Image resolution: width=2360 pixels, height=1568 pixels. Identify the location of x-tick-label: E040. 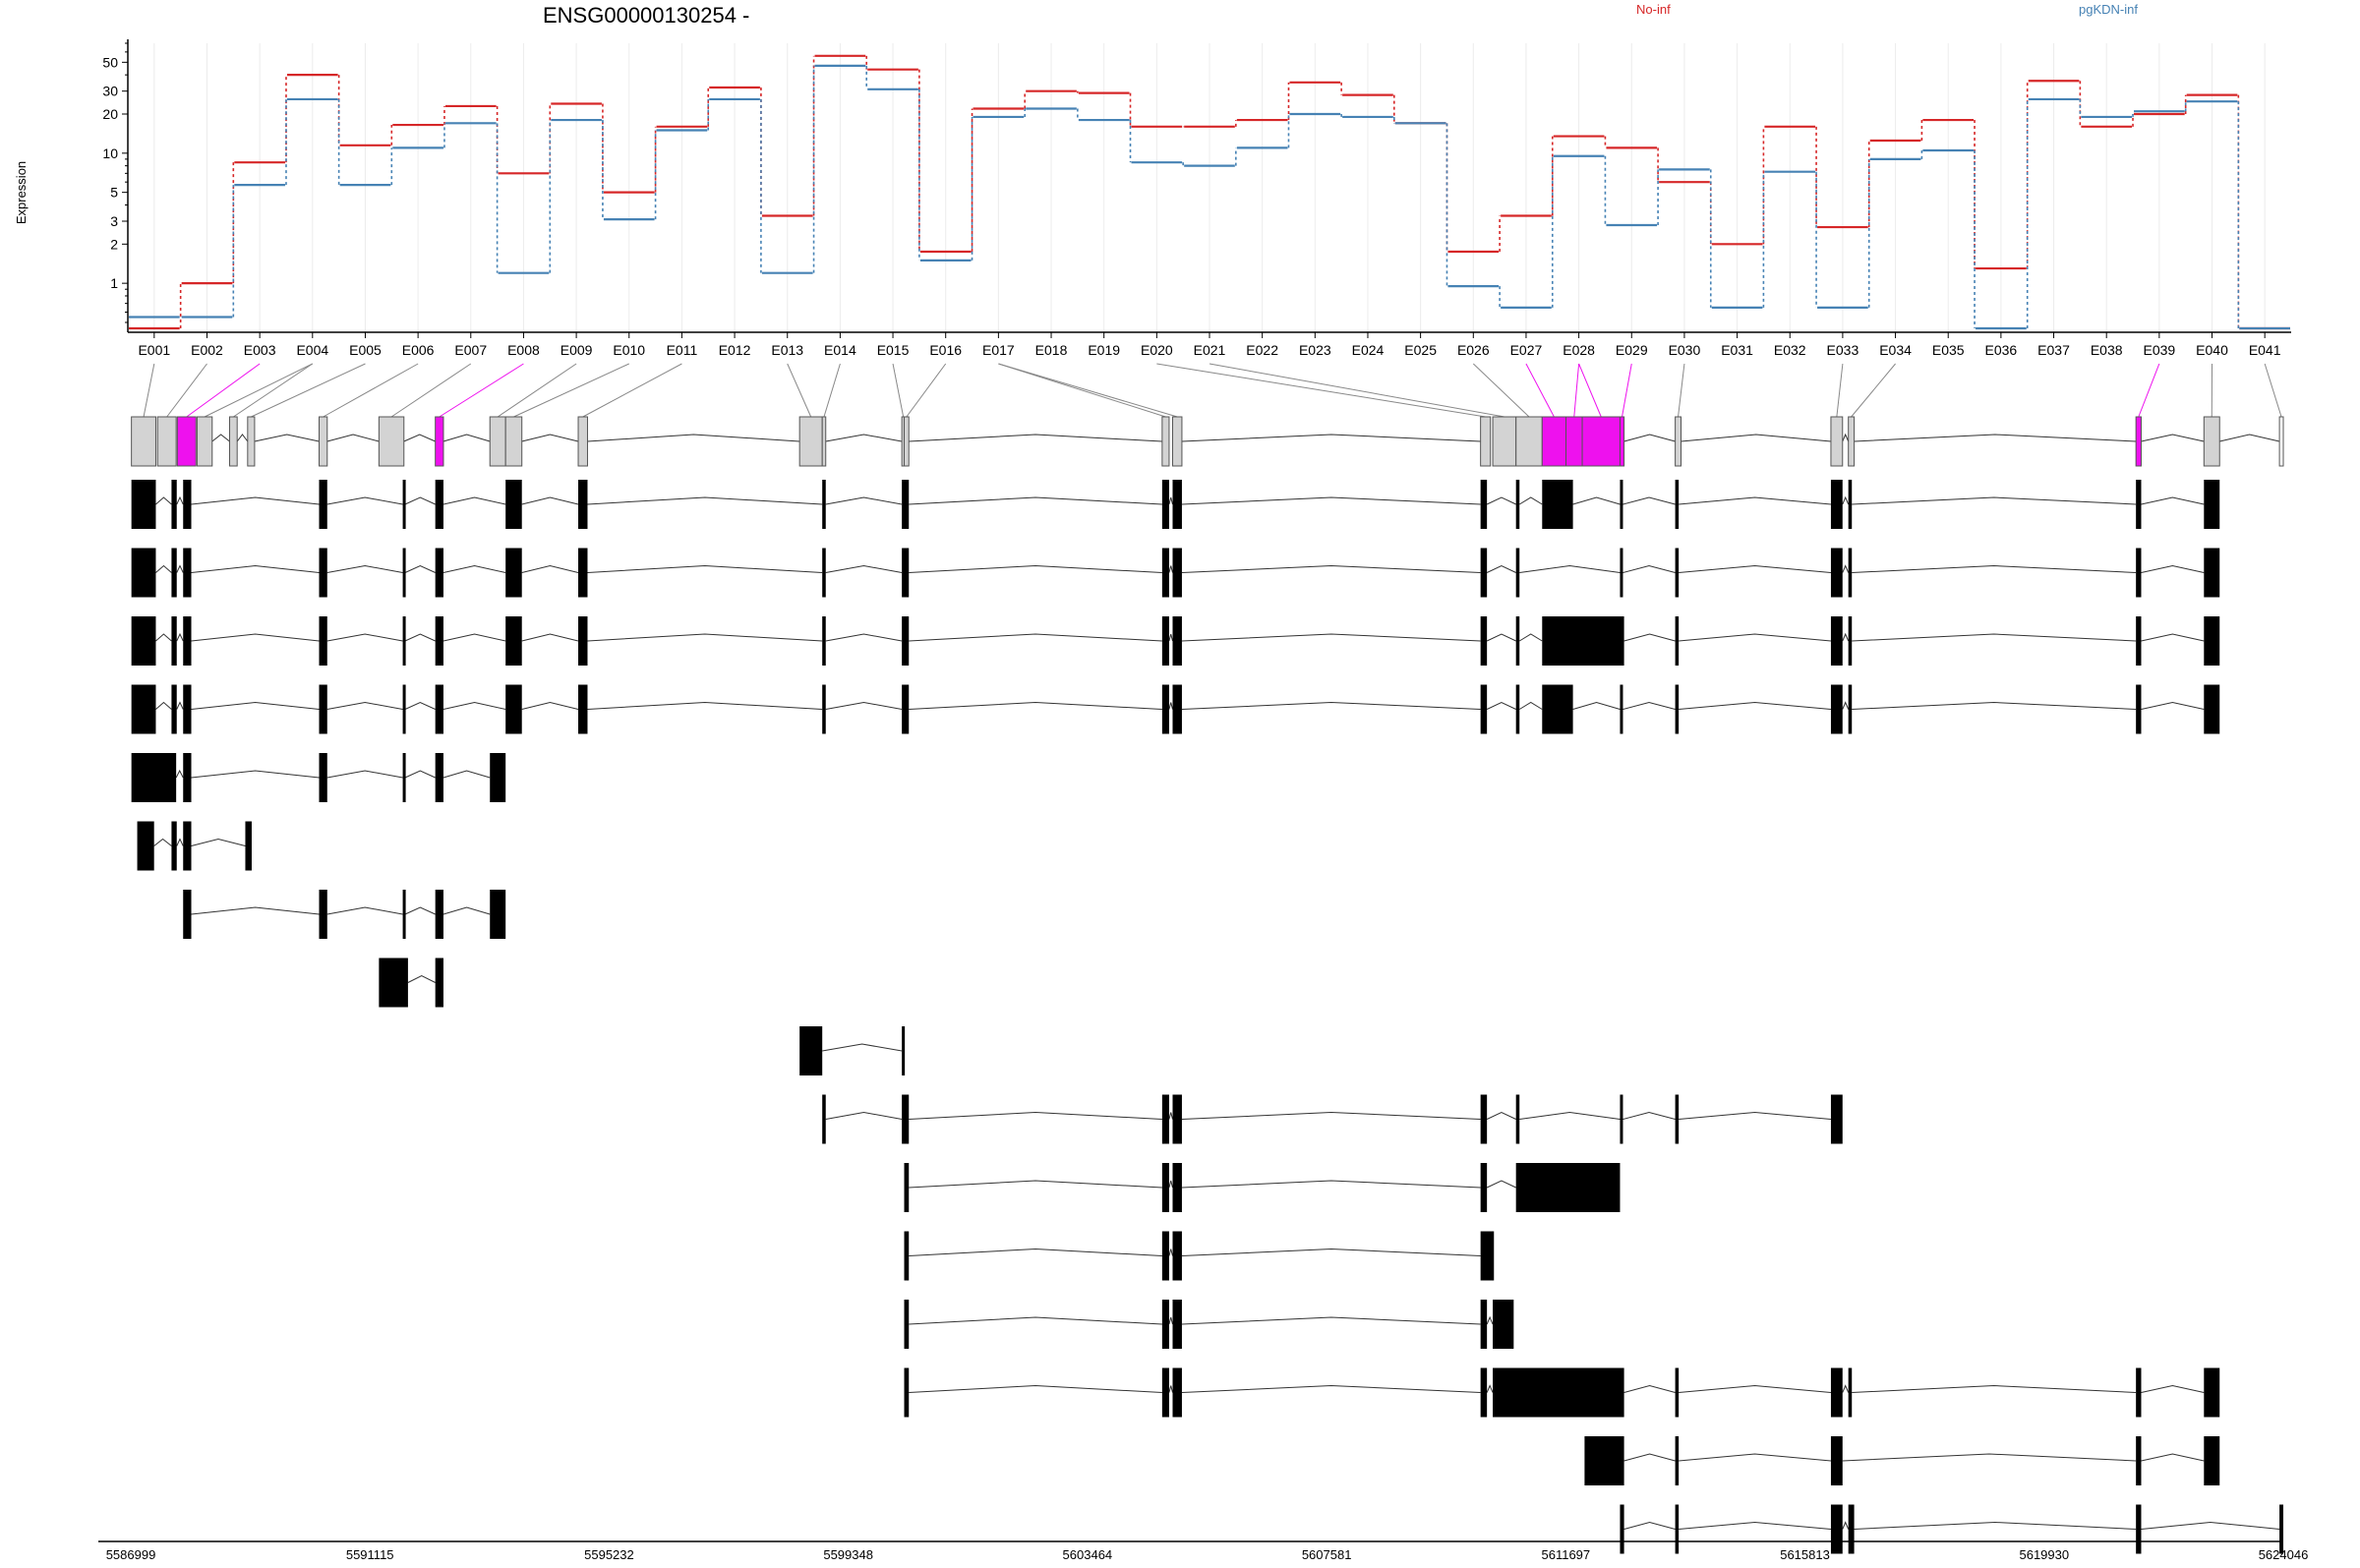
(2212, 350).